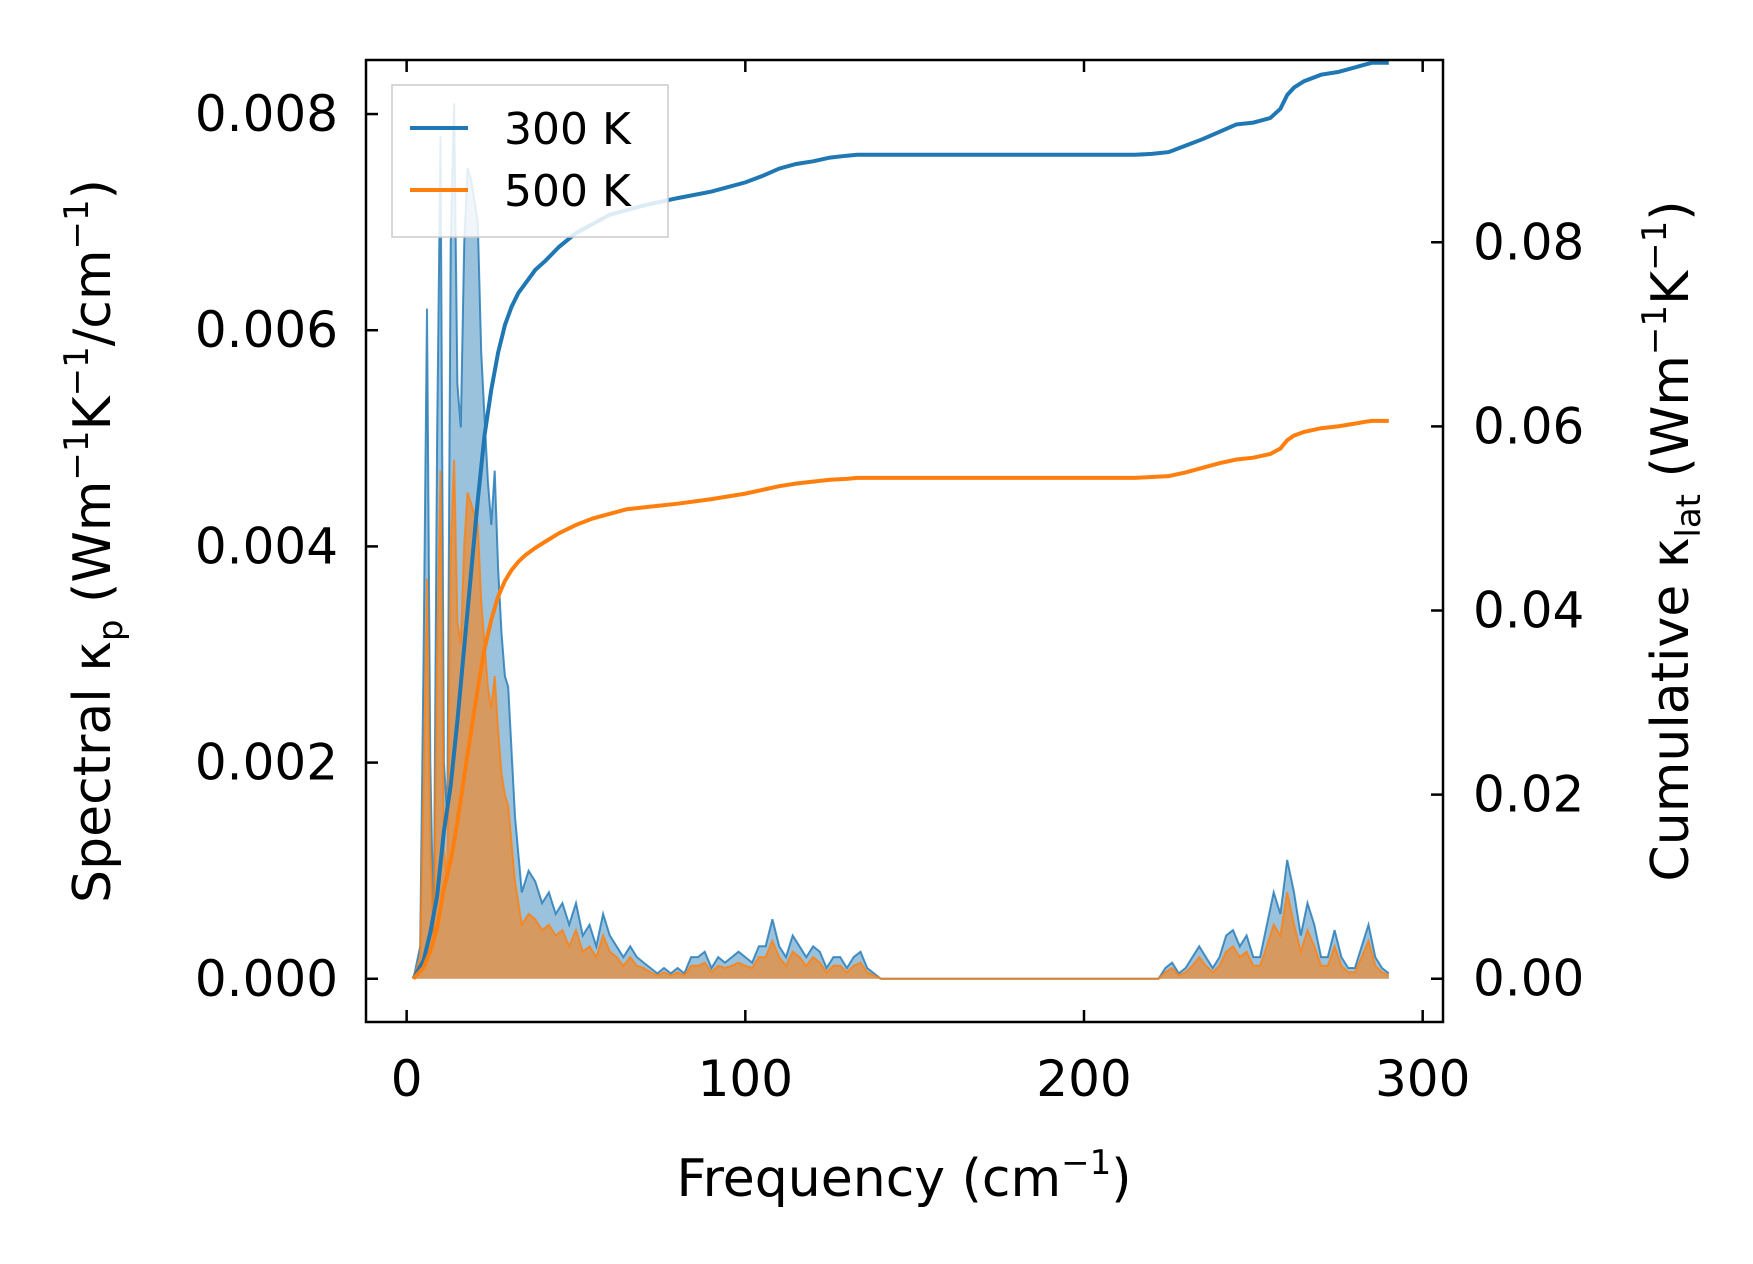 The height and width of the screenshot is (1264, 1753). I want to click on y-left-axis-label: Spectral κp (Wm−1K−1/cm−1), so click(94, 541).